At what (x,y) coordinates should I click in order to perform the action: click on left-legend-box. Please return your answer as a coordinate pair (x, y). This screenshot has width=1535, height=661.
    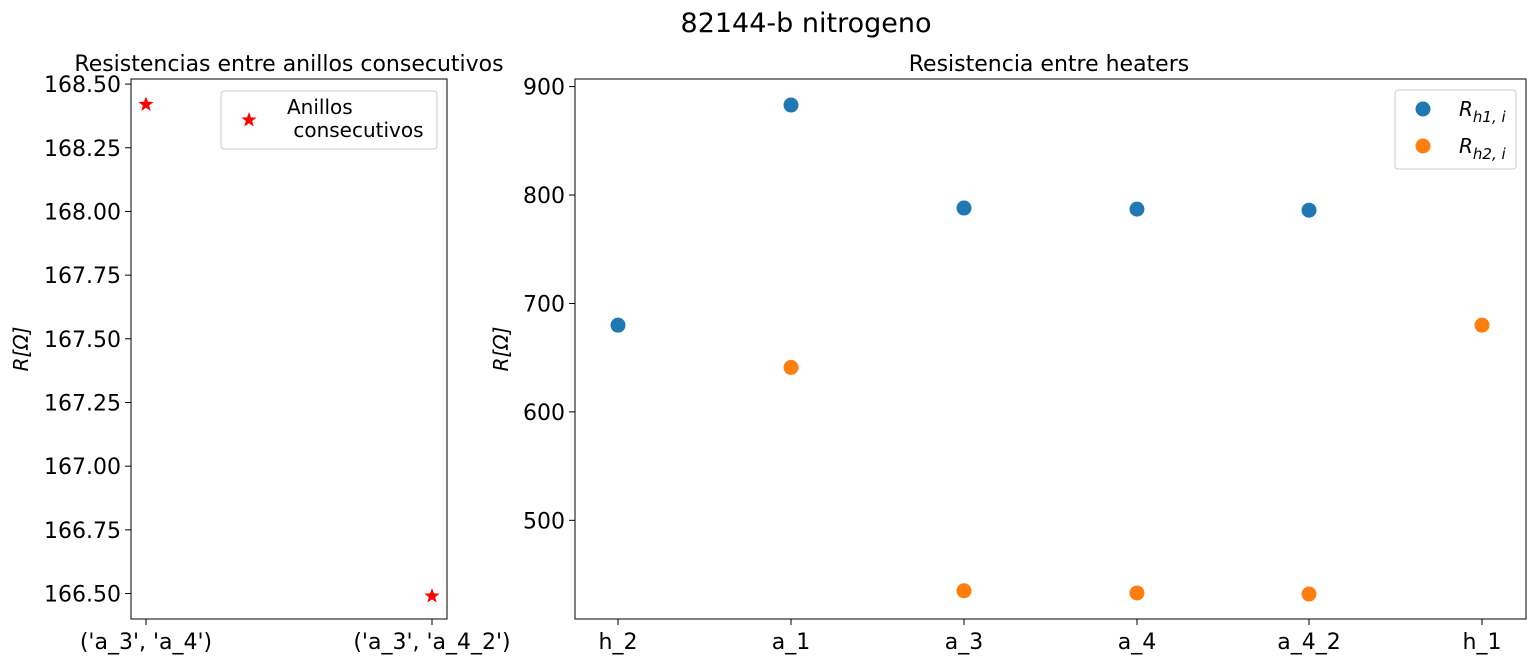
    Looking at the image, I should click on (329, 120).